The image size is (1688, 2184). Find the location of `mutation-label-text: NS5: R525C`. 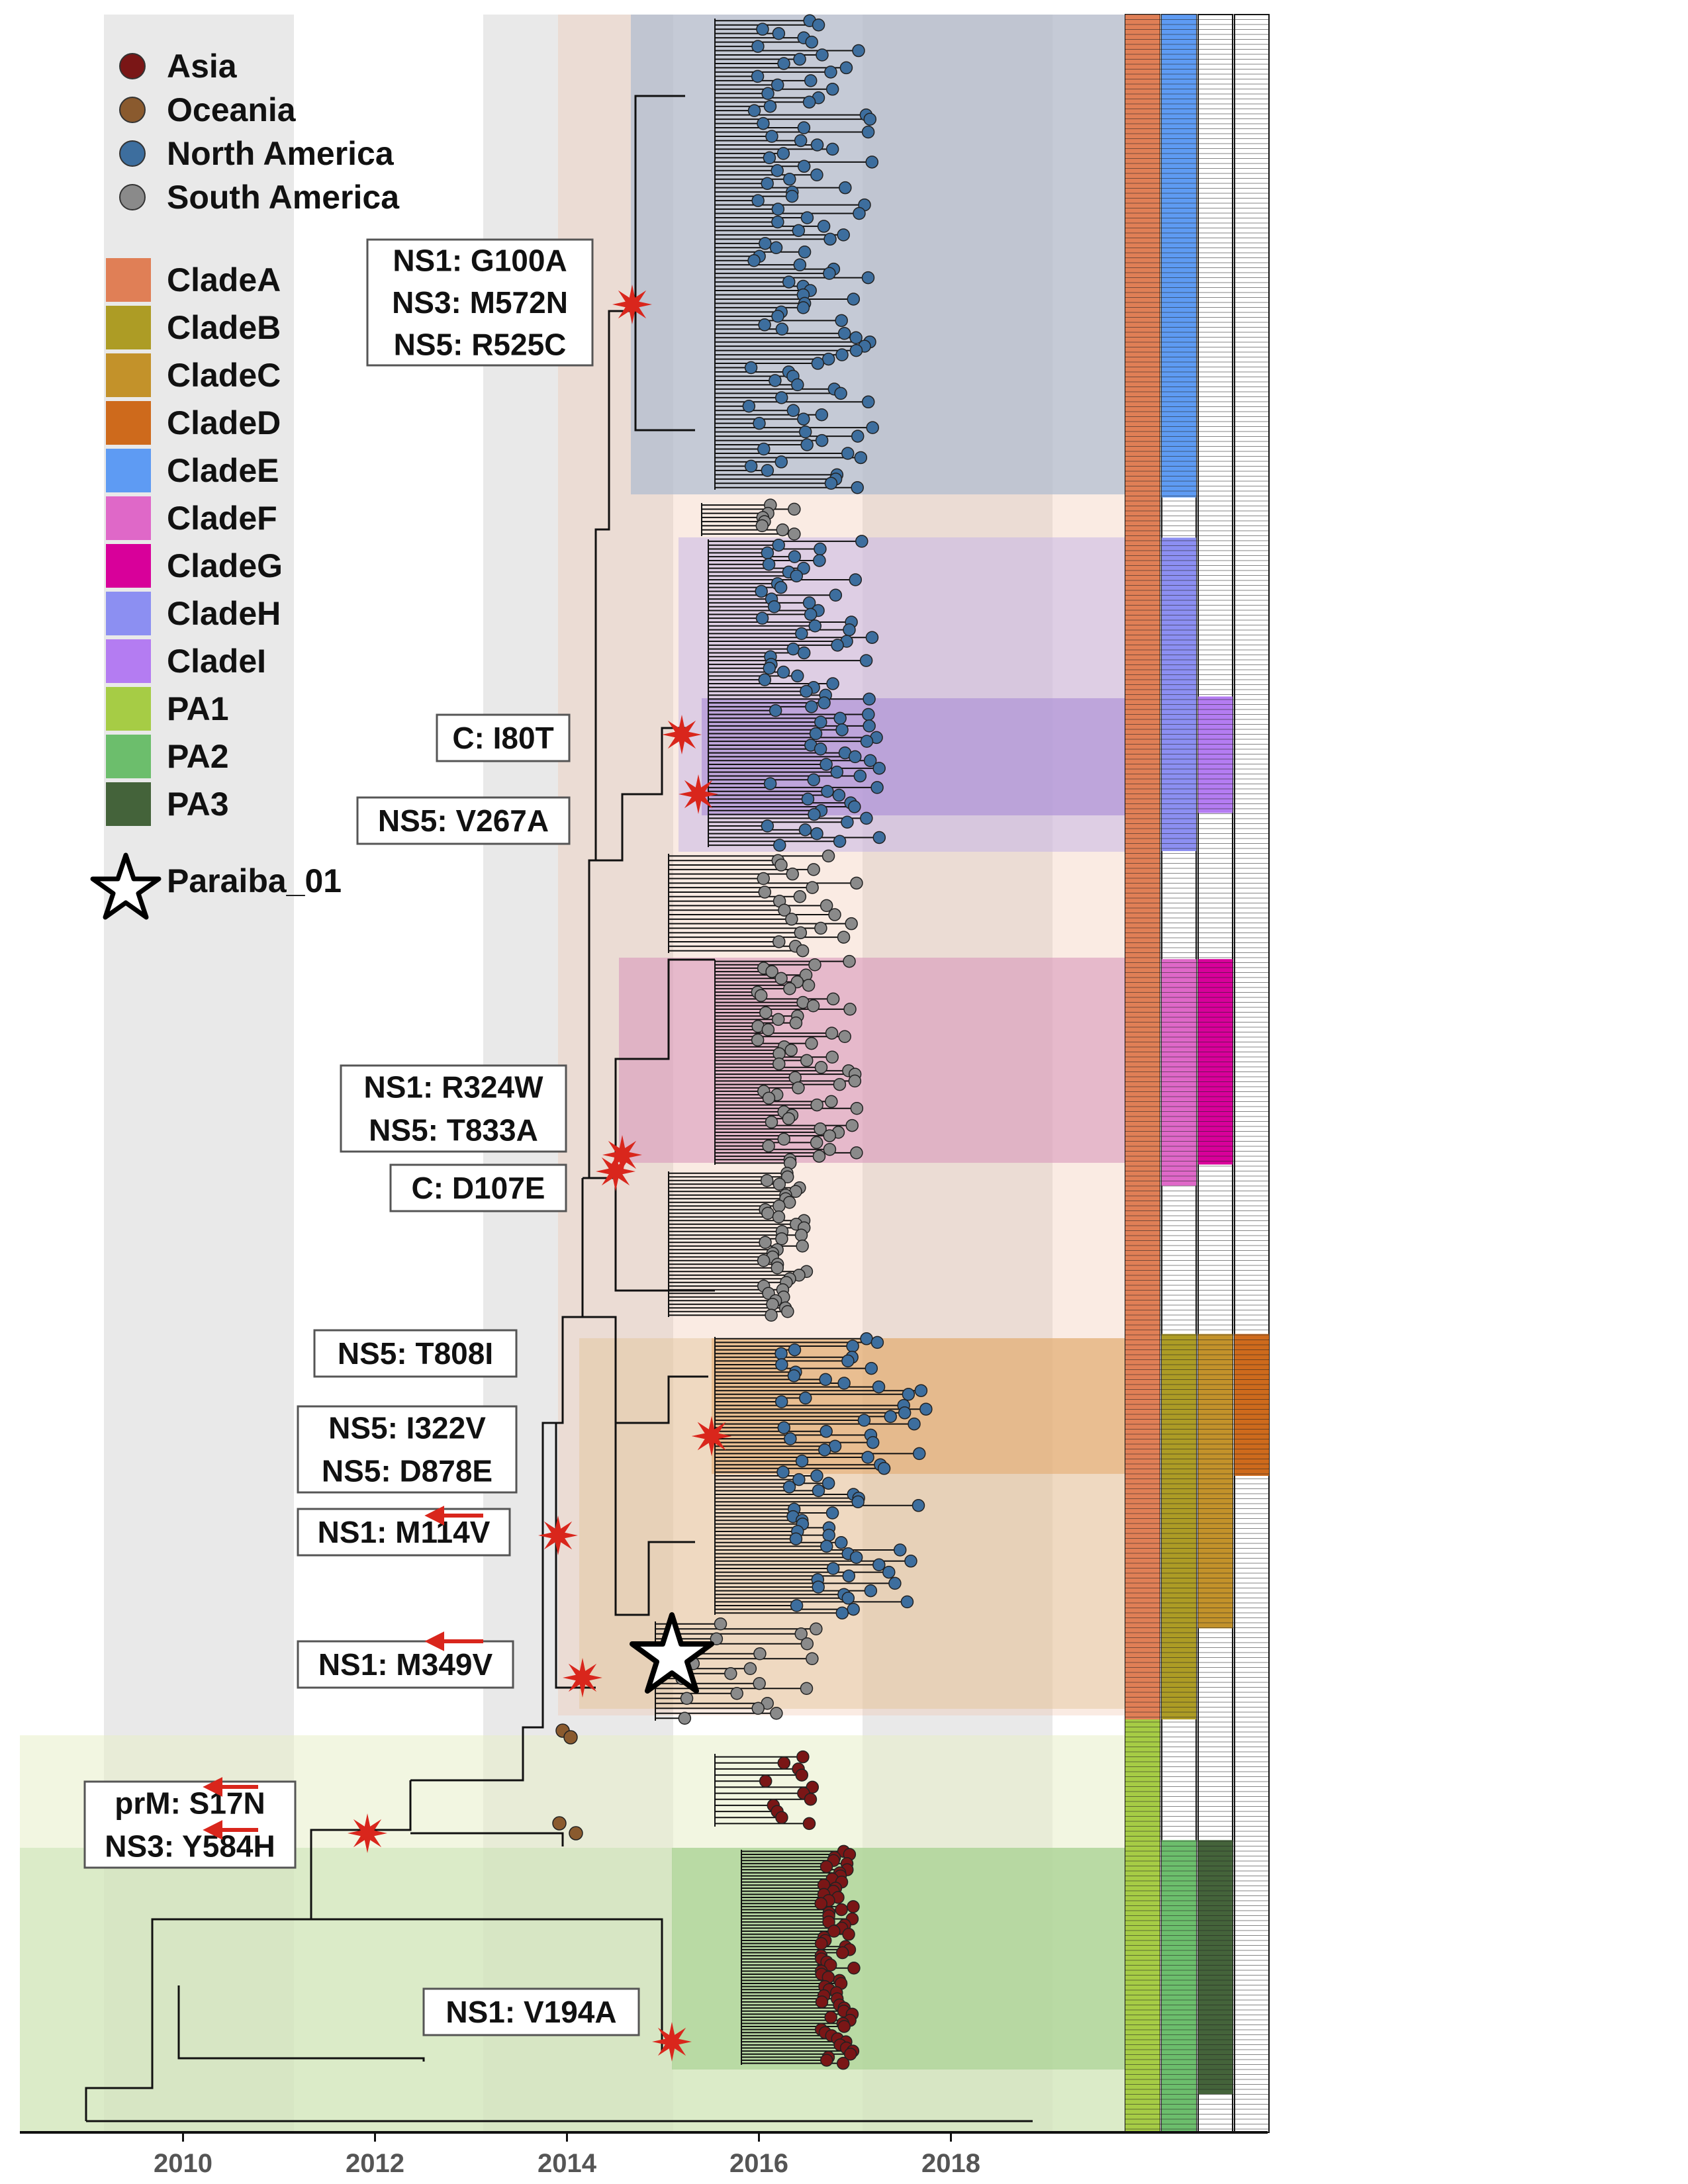

mutation-label-text: NS5: R525C is located at coordinates (480, 344).